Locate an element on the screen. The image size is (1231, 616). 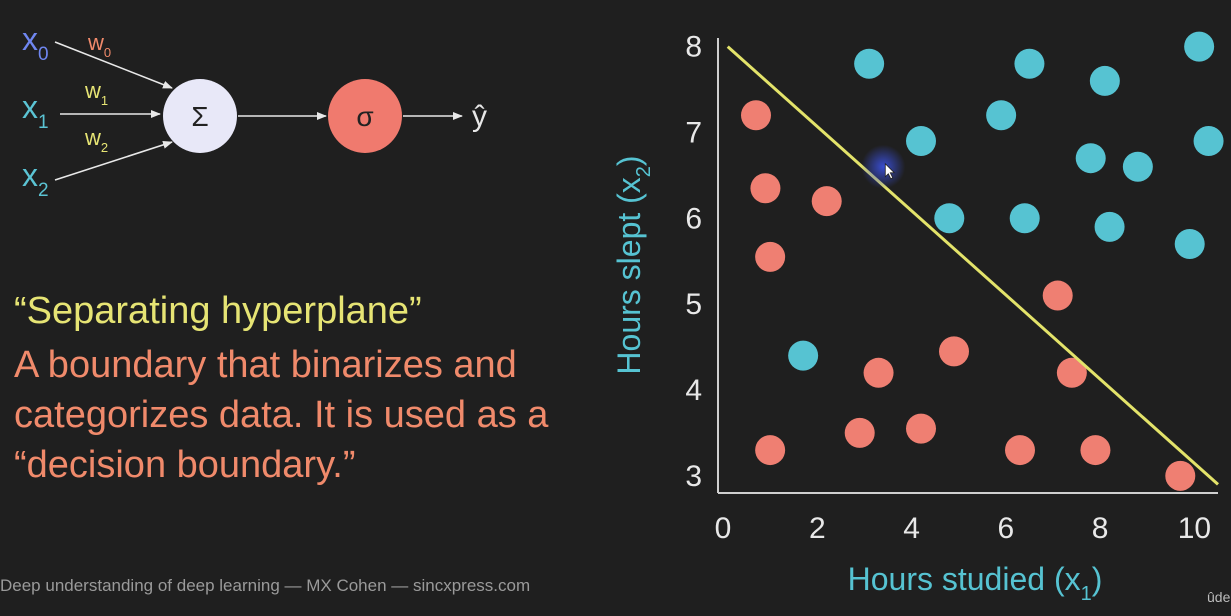
input1-label: x1 is located at coordinates (35, 111).